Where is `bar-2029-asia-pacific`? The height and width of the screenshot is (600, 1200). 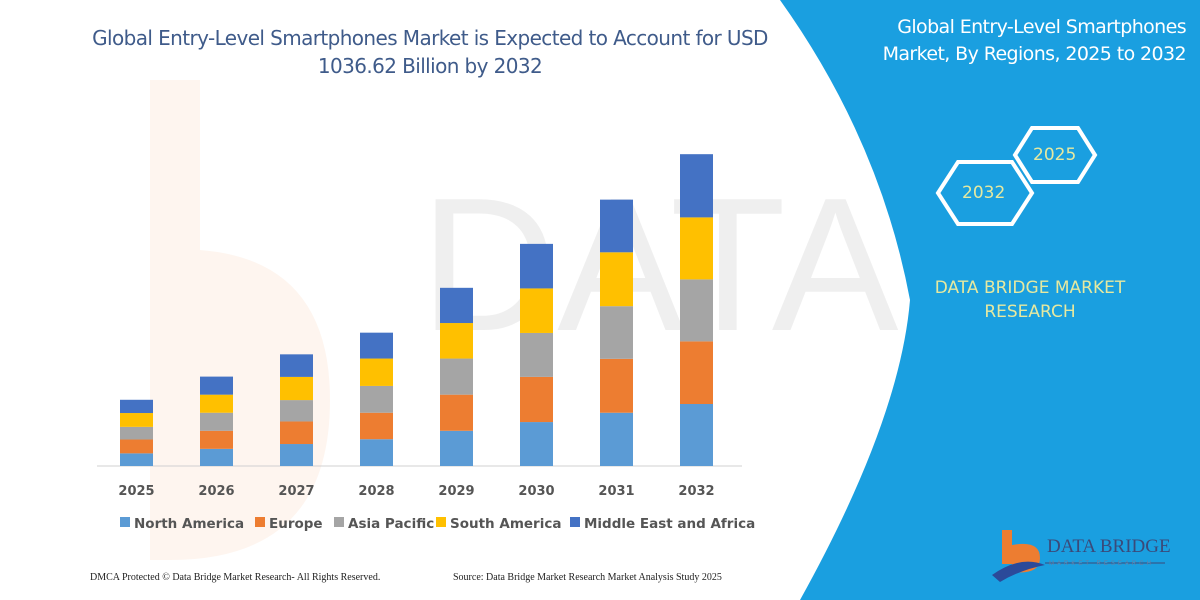 bar-2029-asia-pacific is located at coordinates (456, 376).